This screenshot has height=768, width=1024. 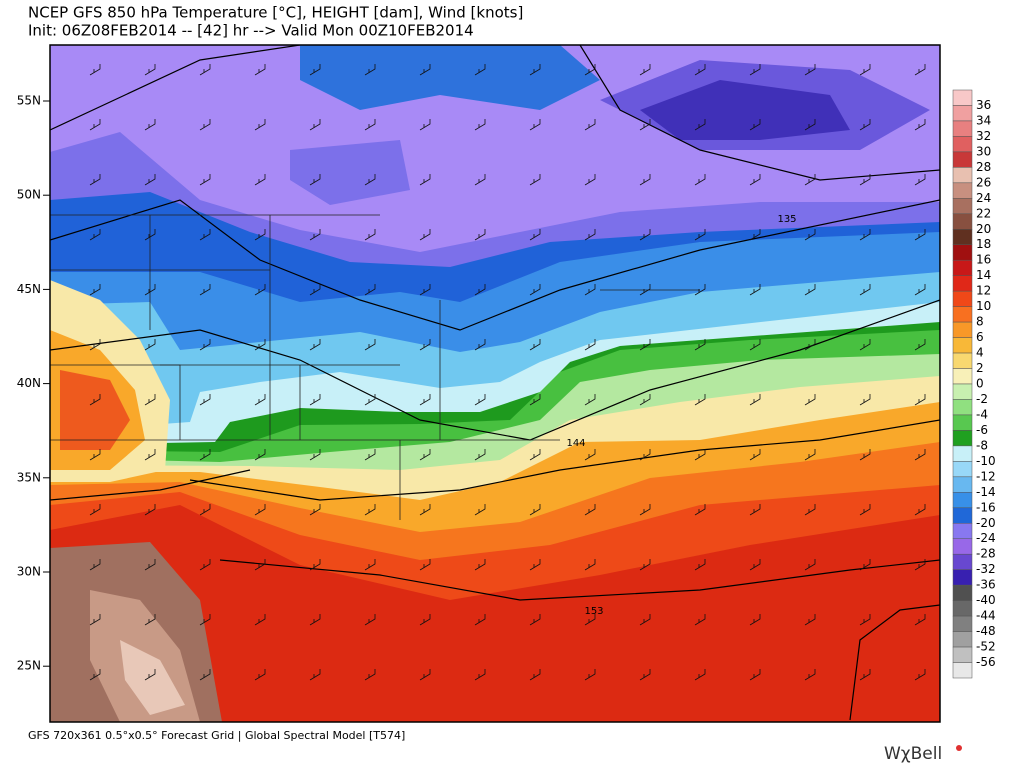 I want to click on latitude-label: 30N, so click(x=29, y=572).